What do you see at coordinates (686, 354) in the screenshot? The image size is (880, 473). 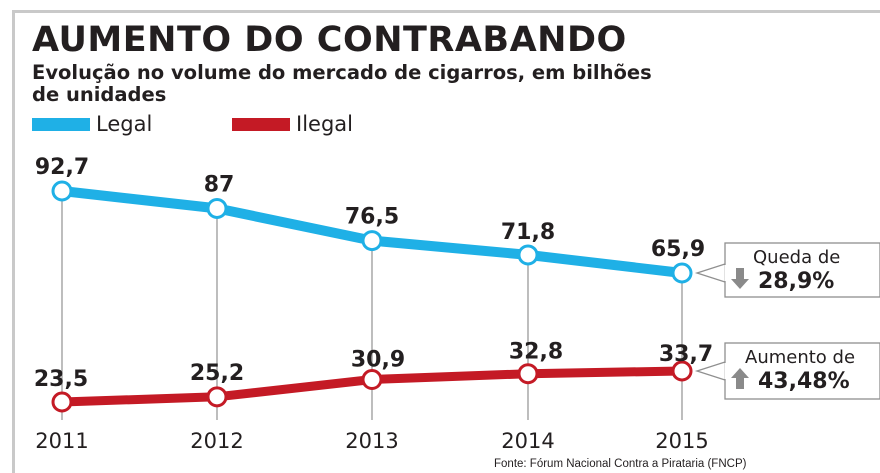 I see `data-label-ilegal-2015: 33,7` at bounding box center [686, 354].